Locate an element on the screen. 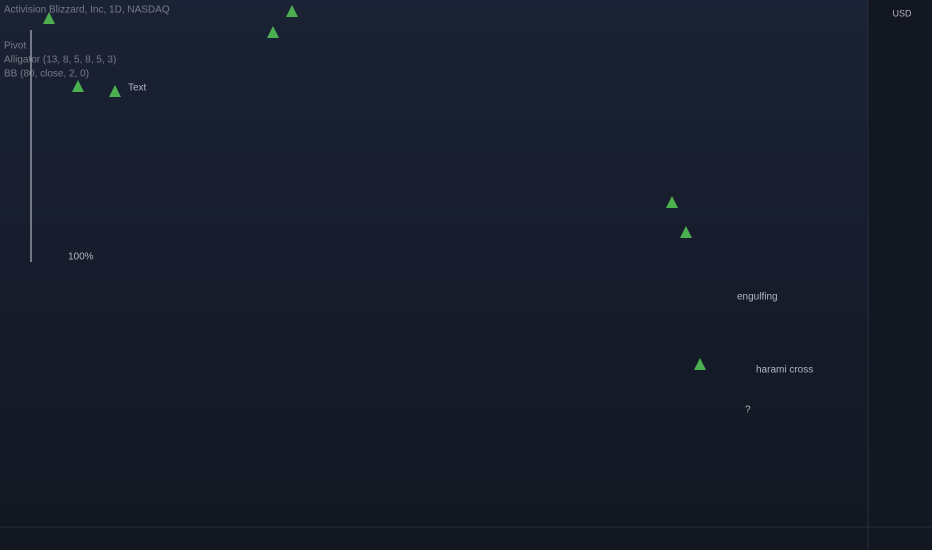  legend-line: Alligator (13, 8, 5, 8, 5, 3) is located at coordinates (60, 60).